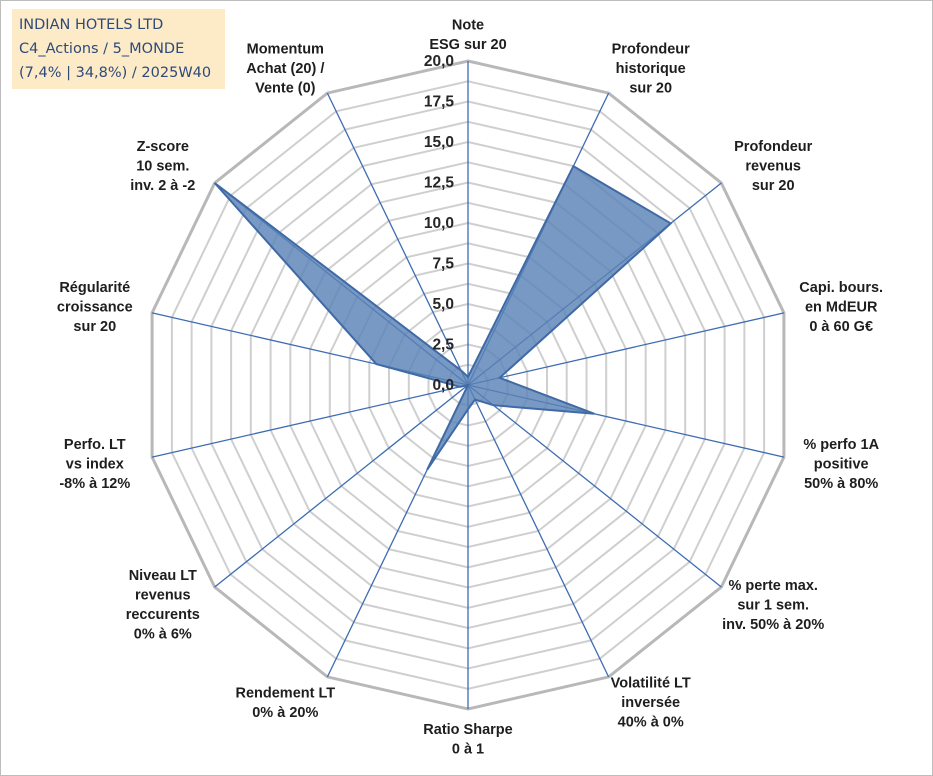  I want to click on axis-label-8: Ratio Sharpe 0 à 1, so click(467, 740).